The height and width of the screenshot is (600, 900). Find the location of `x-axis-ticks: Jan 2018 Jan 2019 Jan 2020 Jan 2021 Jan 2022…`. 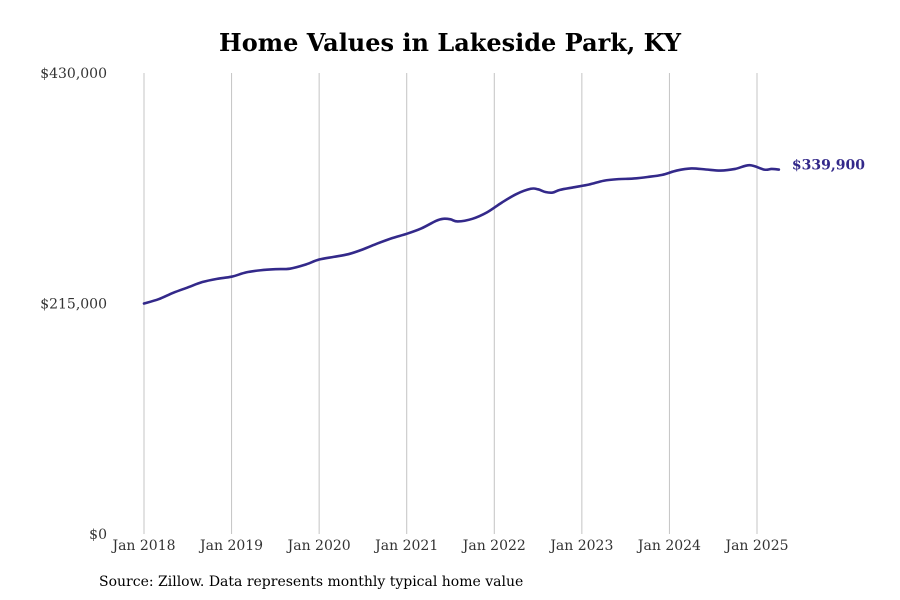

x-axis-ticks: Jan 2018 Jan 2019 Jan 2020 Jan 2021 Jan 2022… is located at coordinates (449, 546).